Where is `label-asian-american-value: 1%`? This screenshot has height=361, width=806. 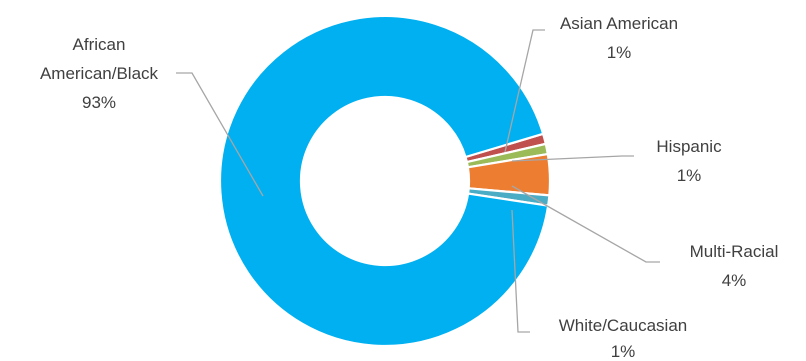
label-asian-american-value: 1% is located at coordinates (619, 52).